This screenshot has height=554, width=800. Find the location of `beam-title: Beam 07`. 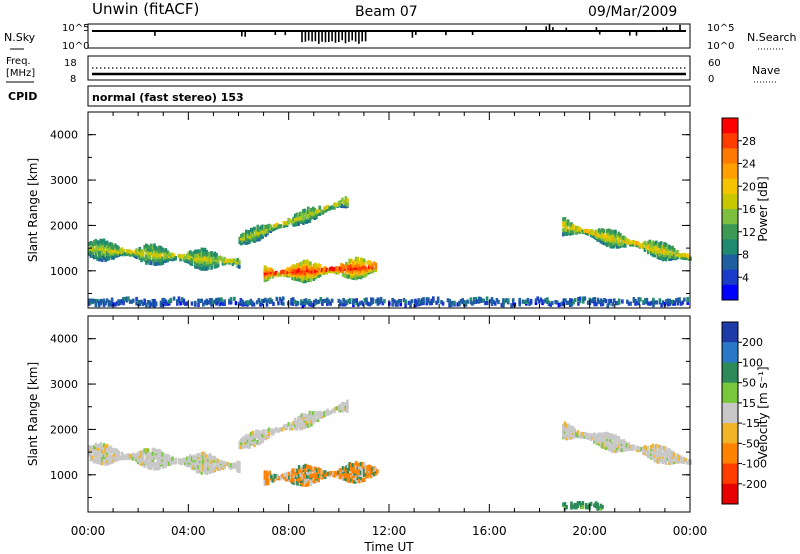

beam-title: Beam 07 is located at coordinates (386, 12).